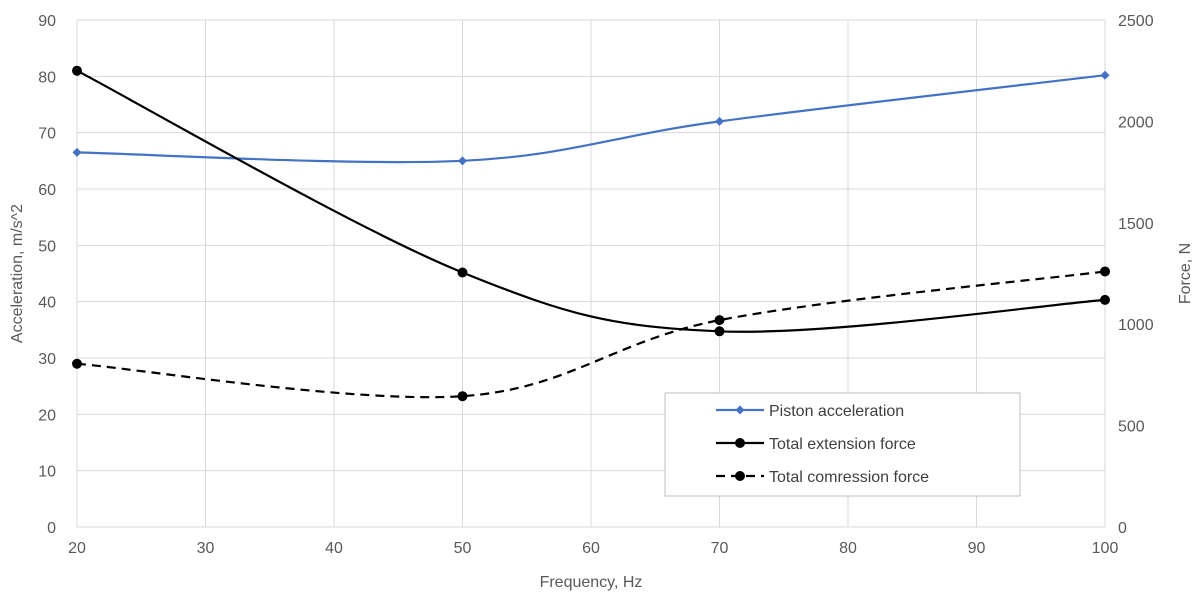 This screenshot has width=1202, height=596. What do you see at coordinates (1105, 548) in the screenshot?
I see `x-tick-label: 100` at bounding box center [1105, 548].